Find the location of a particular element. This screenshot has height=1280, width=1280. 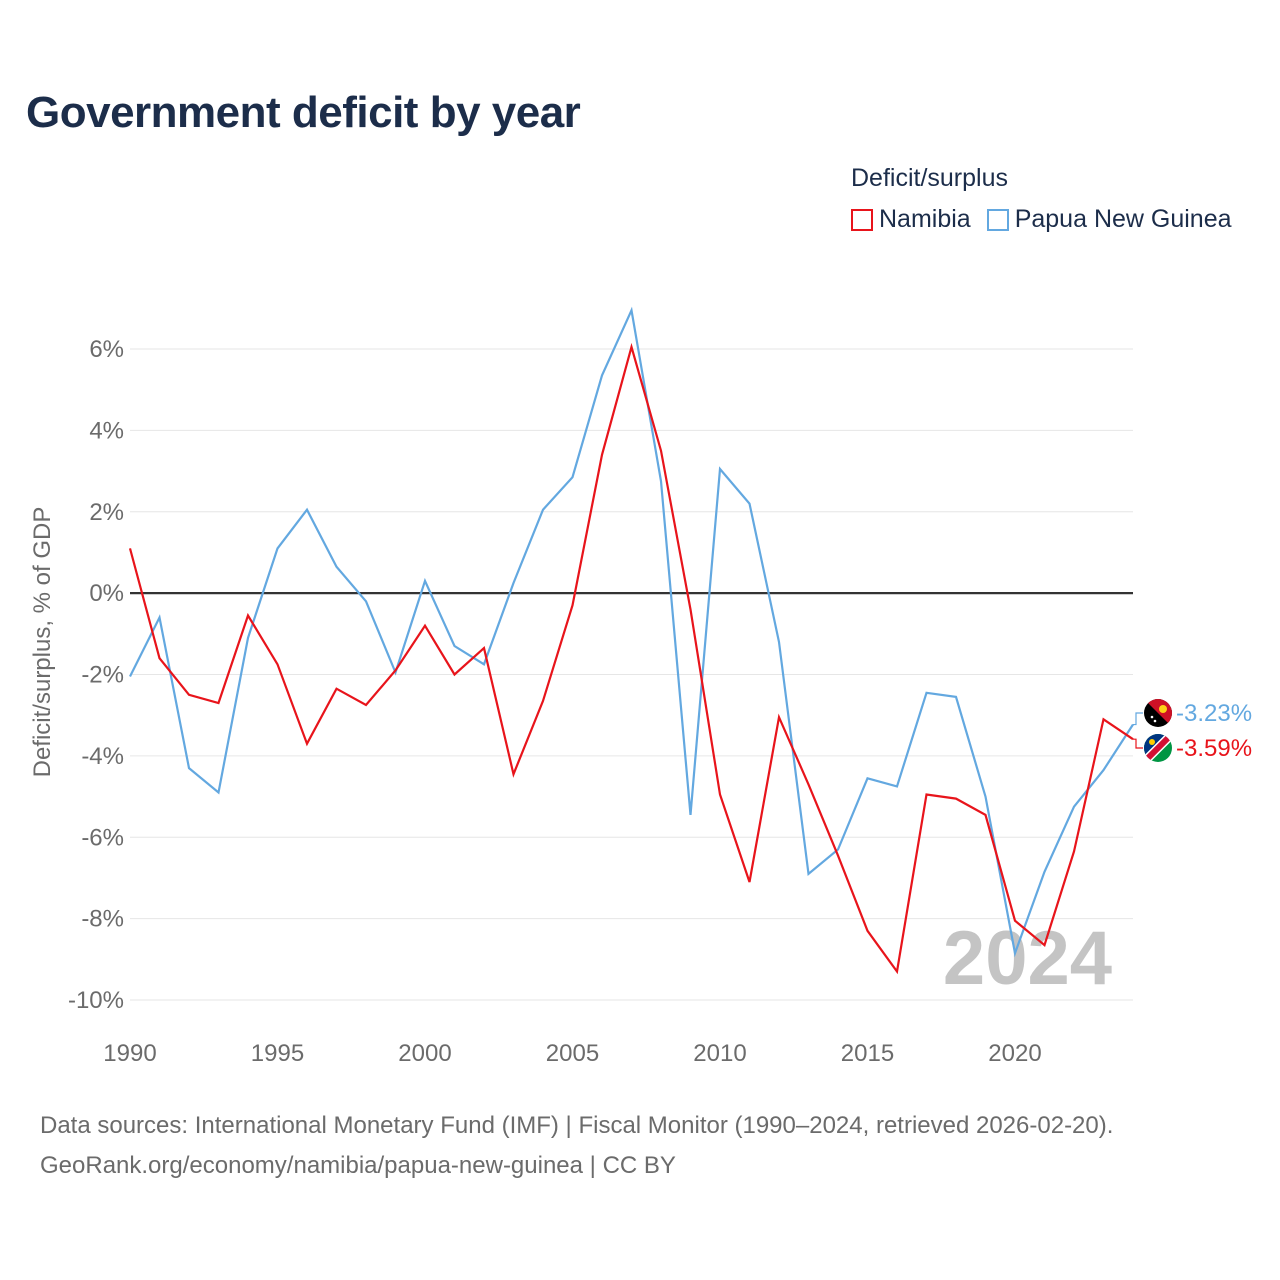

x-tick-label: 1990 is located at coordinates (129, 1053).